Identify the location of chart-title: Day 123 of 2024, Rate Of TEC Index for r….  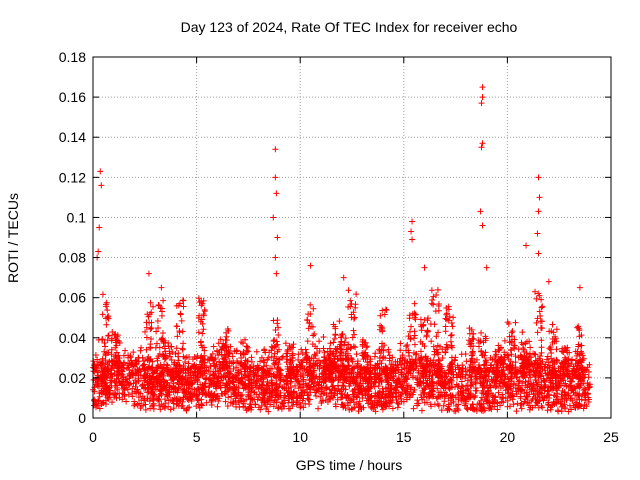
(349, 27).